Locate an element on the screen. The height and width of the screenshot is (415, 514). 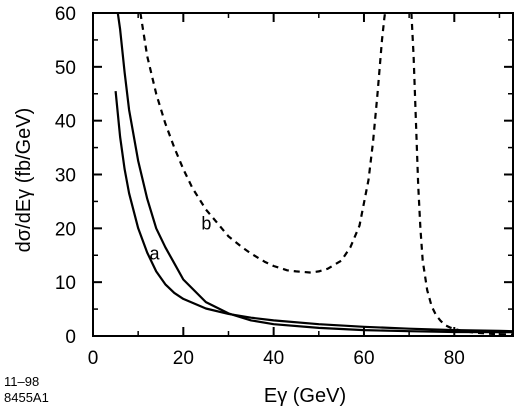
curve-label-a: a is located at coordinates (154, 254).